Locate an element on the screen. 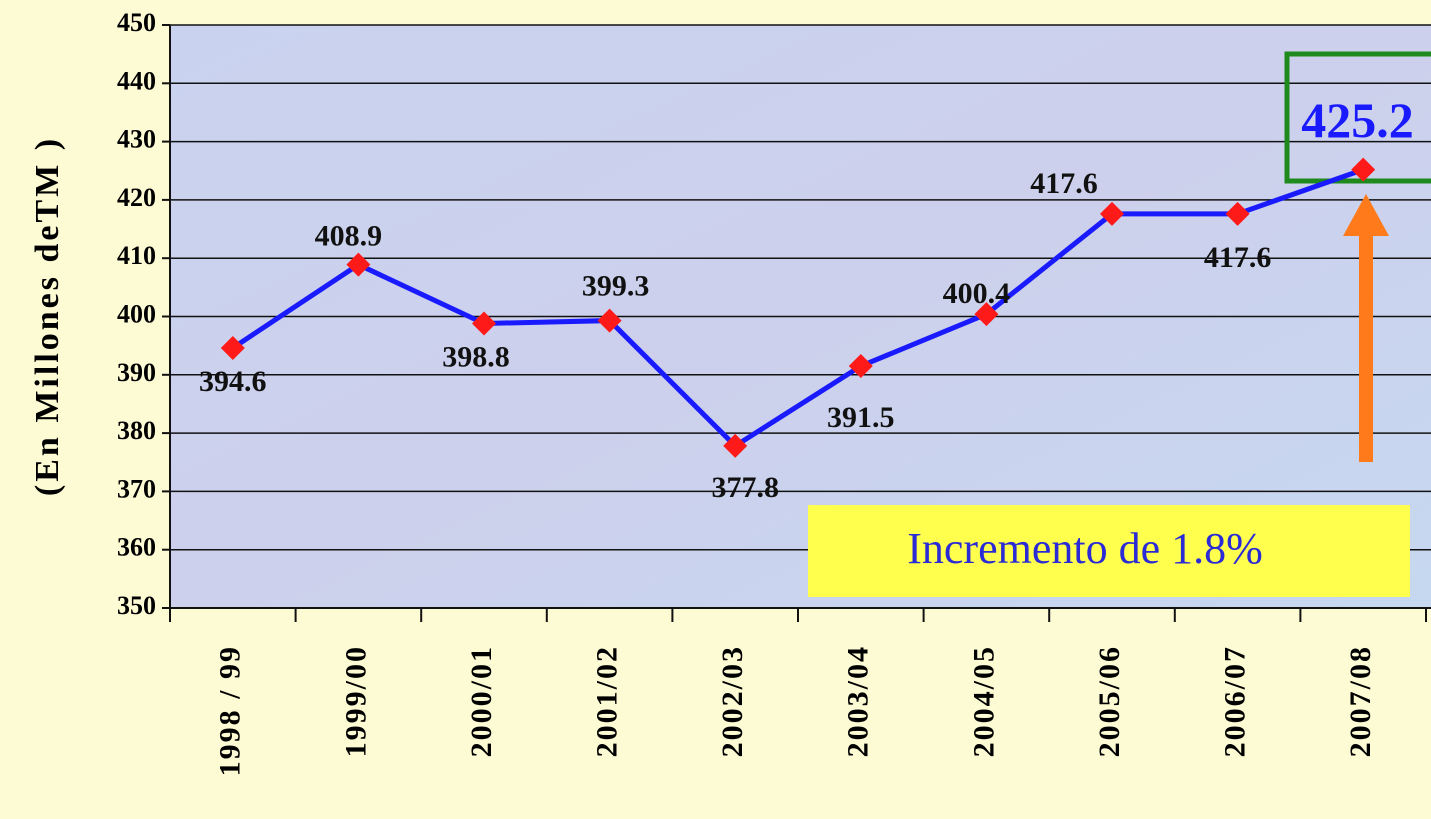 The image size is (1431, 819). x-tick-label: 2001/02 is located at coordinates (606, 701).